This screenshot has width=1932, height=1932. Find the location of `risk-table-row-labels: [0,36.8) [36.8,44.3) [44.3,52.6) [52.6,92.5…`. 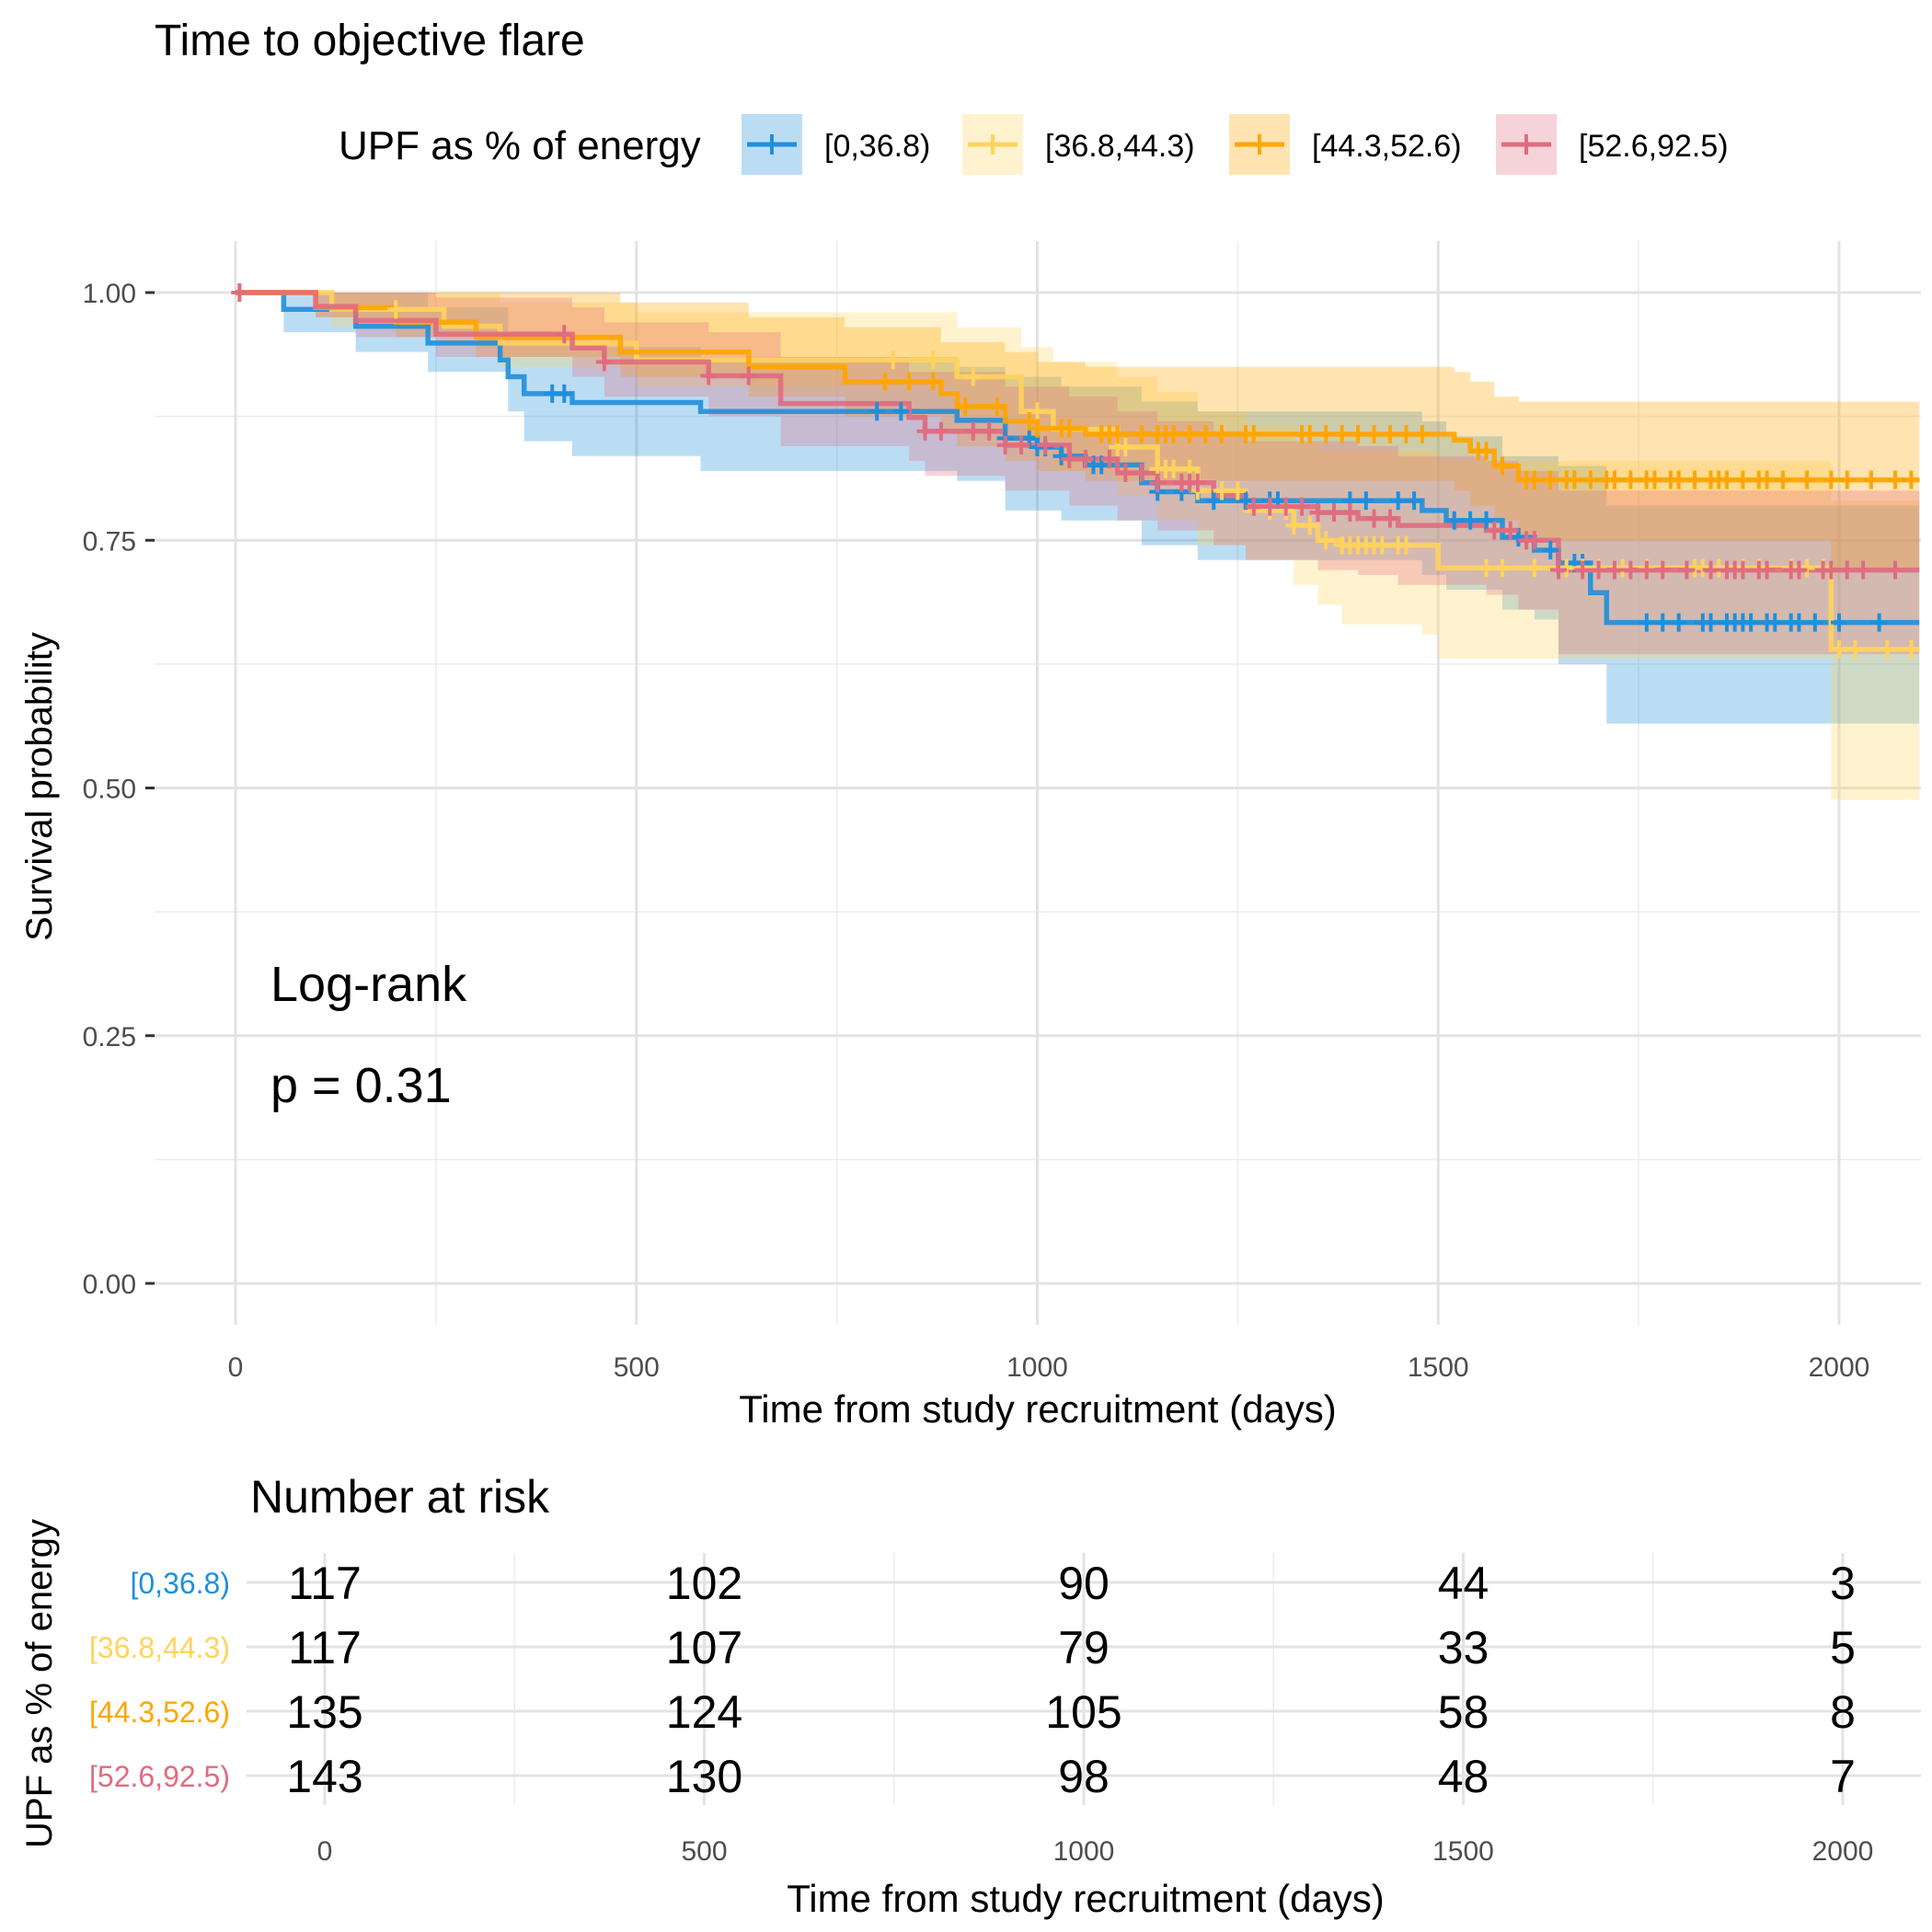

risk-table-row-labels: [0,36.8) [36.8,44.3) [44.3,52.6) [52.6,92.5… is located at coordinates (159, 1680).